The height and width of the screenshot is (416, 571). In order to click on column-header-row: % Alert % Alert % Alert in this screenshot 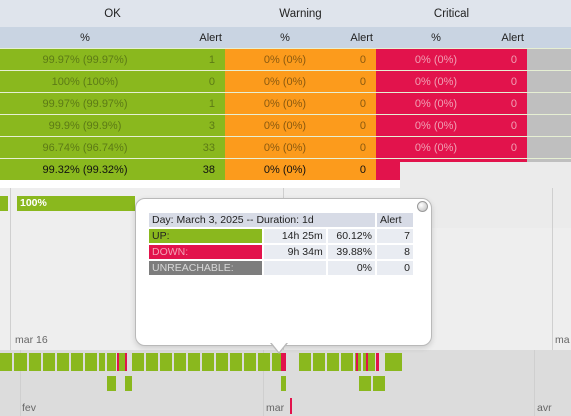, I will do `click(285, 37)`.